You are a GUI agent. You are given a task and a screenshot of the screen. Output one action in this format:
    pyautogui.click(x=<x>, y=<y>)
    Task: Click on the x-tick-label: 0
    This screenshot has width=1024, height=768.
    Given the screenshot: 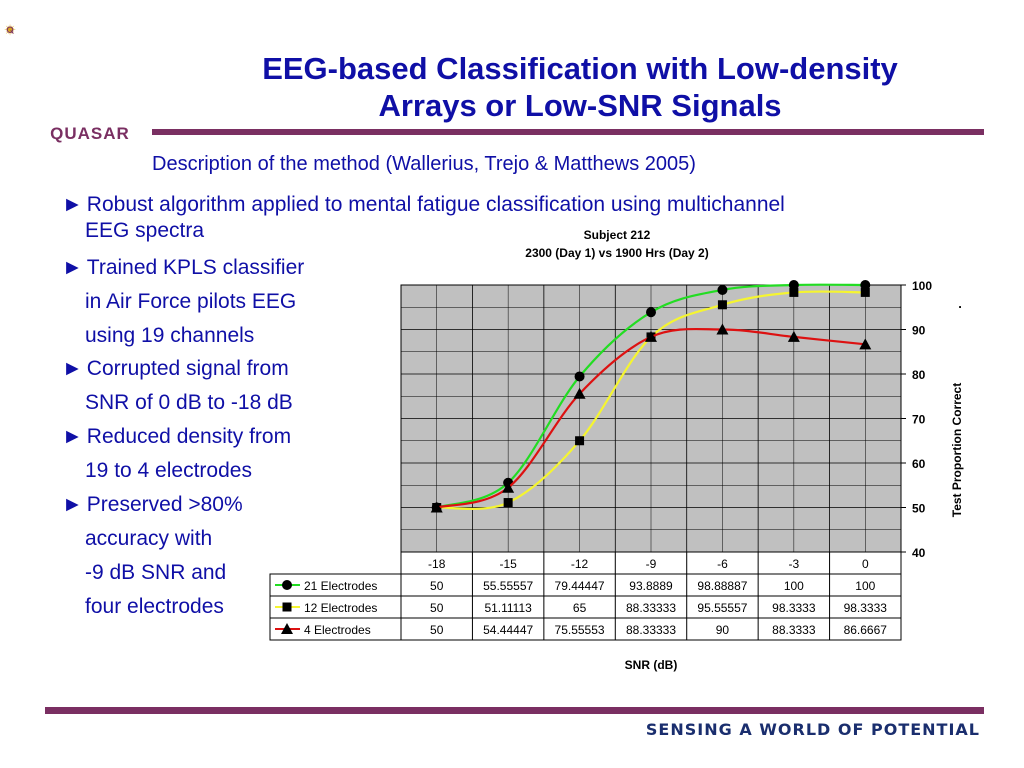 What is the action you would take?
    pyautogui.click(x=865, y=564)
    